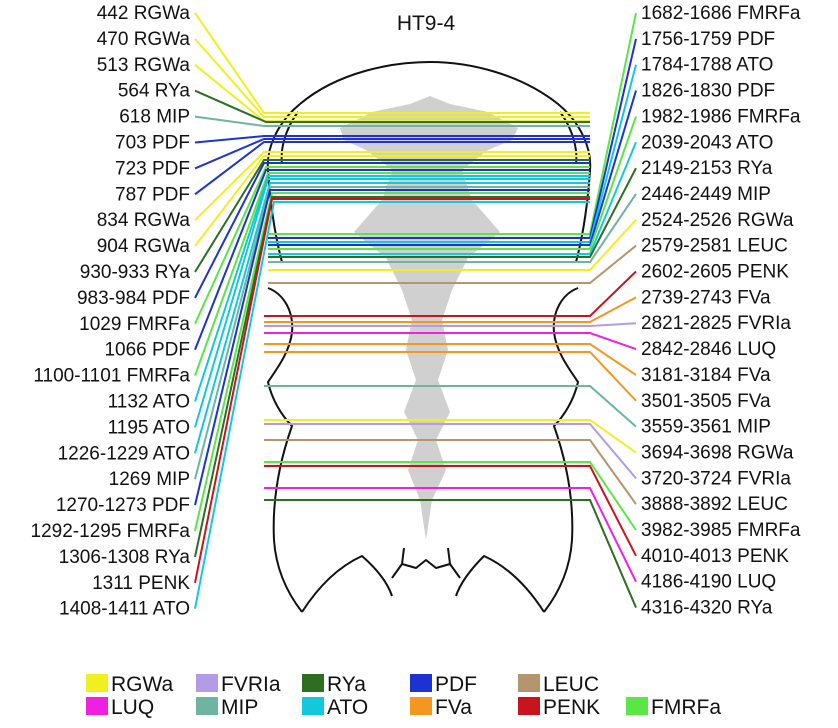  Describe the element at coordinates (708, 39) in the screenshot. I see `neuron-label: 1756-1759 PDF` at that location.